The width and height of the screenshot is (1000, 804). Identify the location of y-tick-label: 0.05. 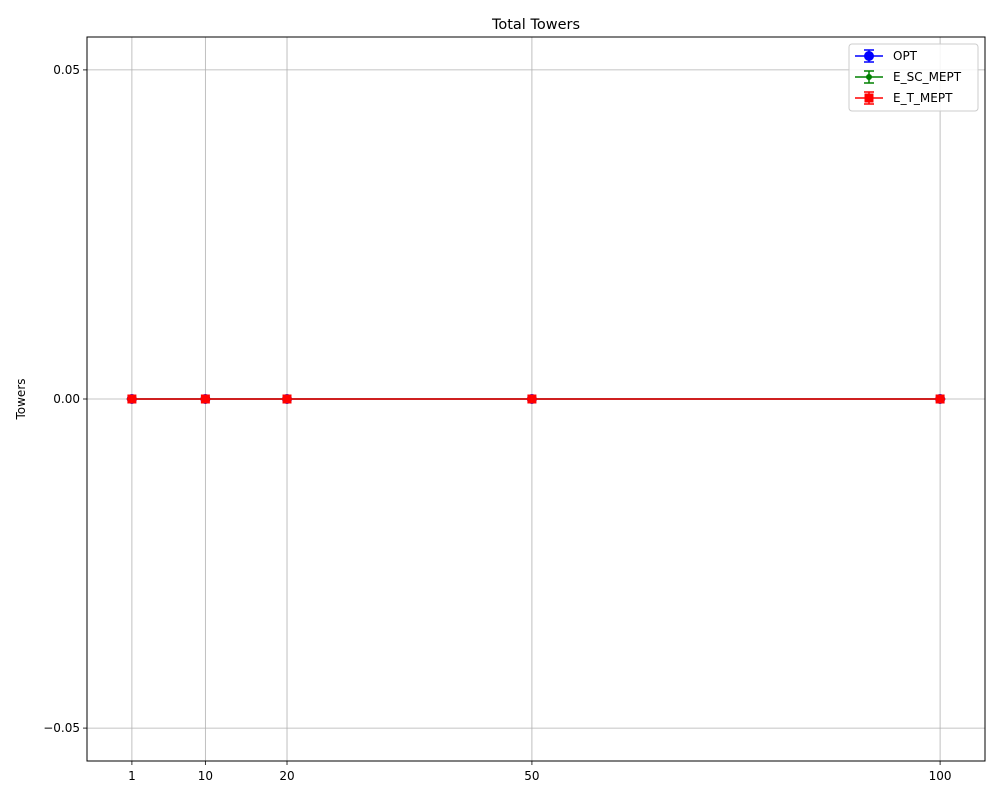
(66, 70).